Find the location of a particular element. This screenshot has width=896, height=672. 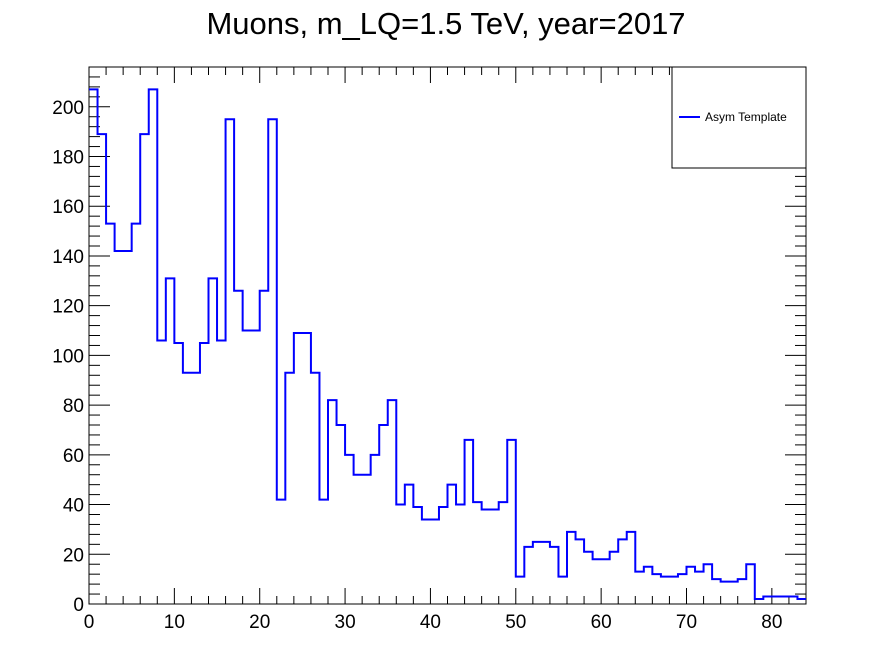

legend-entry-label: Asym Template is located at coordinates (746, 117).